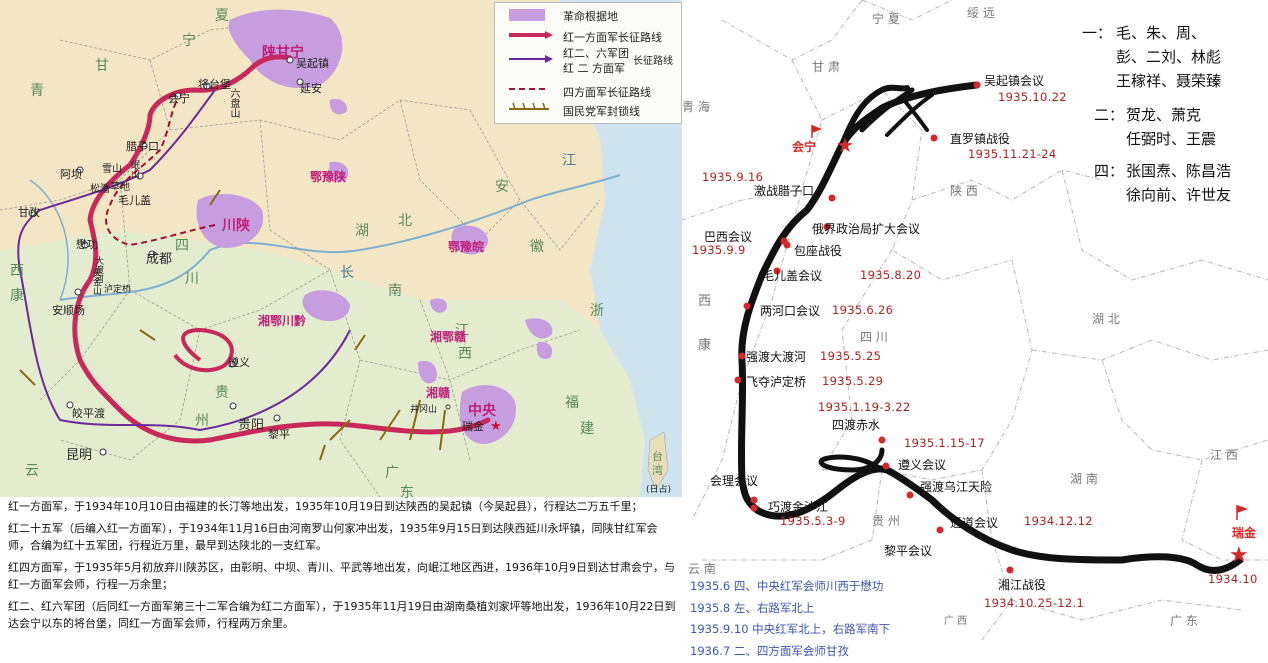  Describe the element at coordinates (1239, 536) in the screenshot. I see `ruijin-flag-icon: ★` at that location.